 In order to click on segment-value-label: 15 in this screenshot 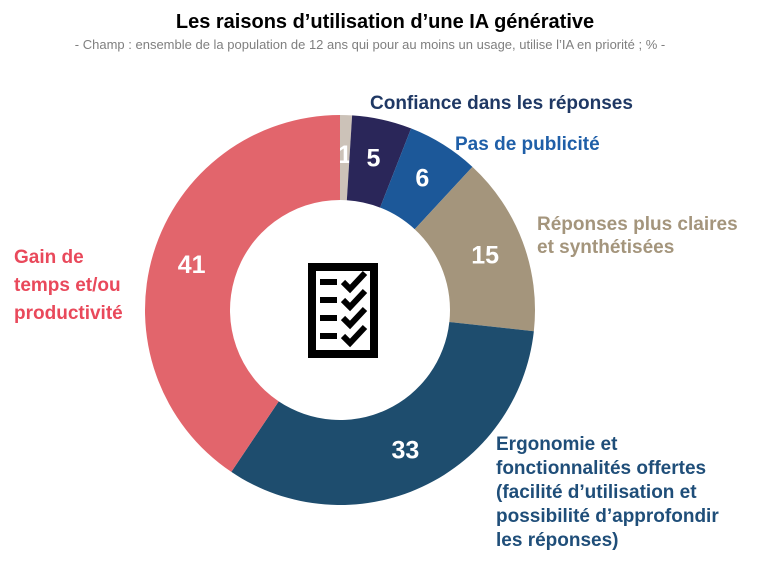, I will do `click(485, 256)`.